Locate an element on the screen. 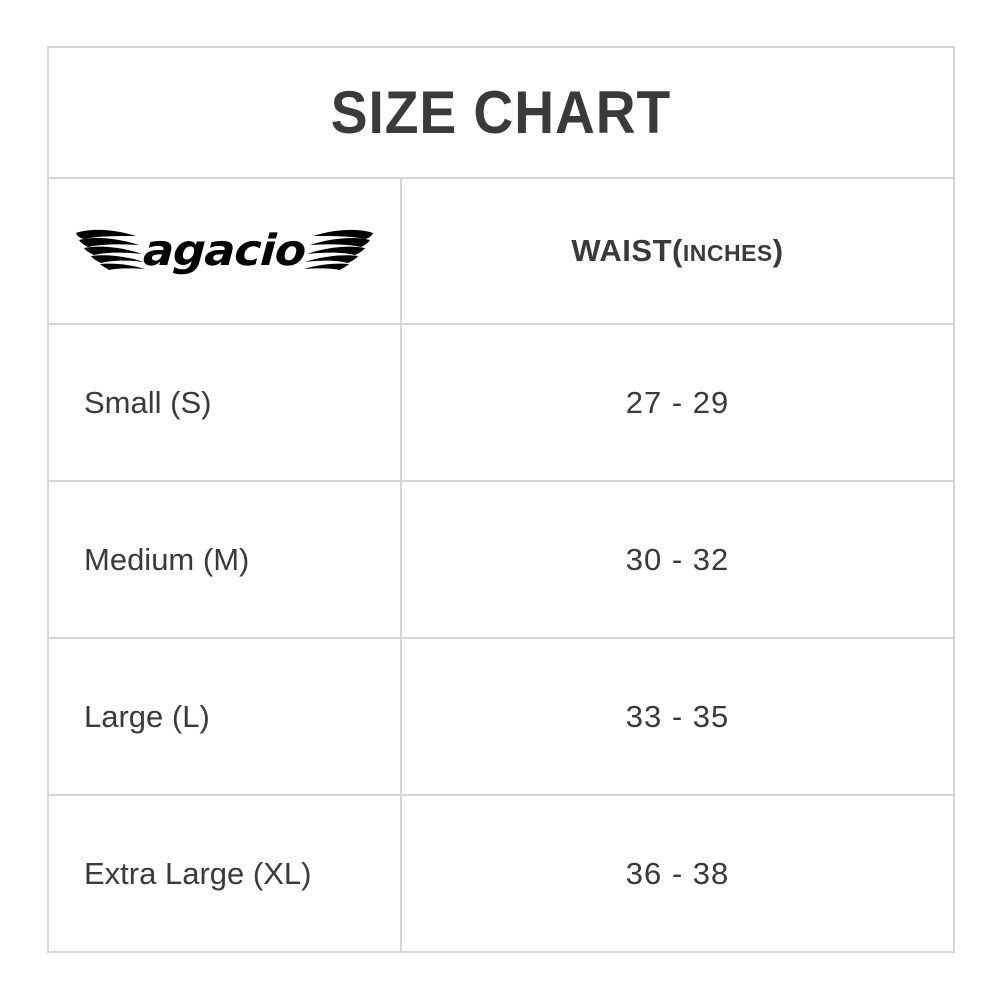  brand-wordmark: agacio is located at coordinates (224, 250).